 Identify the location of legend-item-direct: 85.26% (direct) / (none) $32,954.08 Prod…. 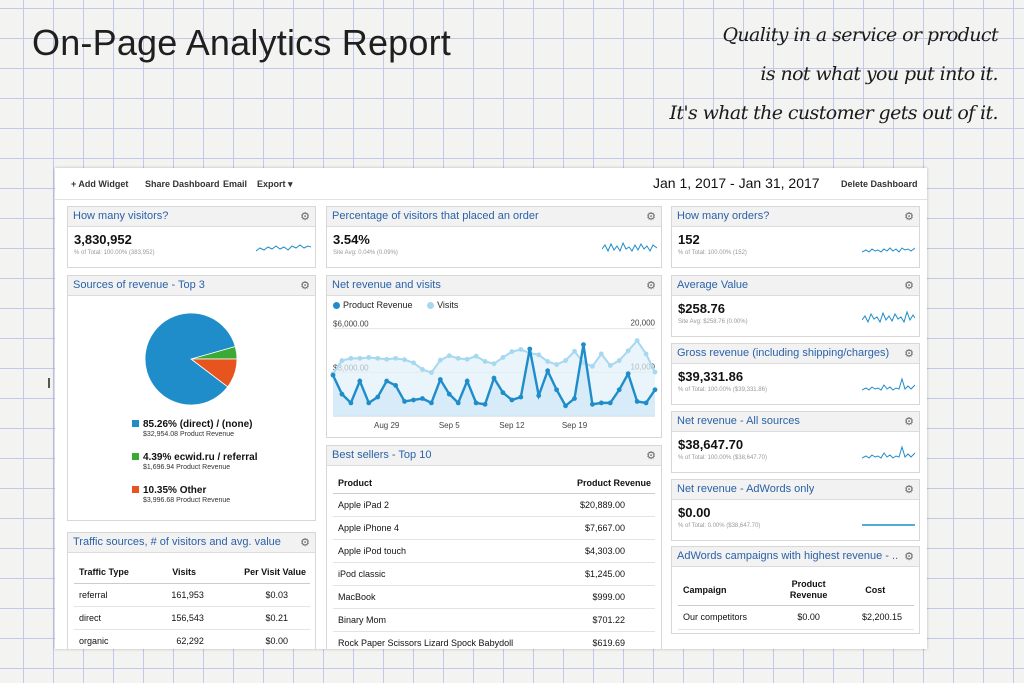
(192, 428).